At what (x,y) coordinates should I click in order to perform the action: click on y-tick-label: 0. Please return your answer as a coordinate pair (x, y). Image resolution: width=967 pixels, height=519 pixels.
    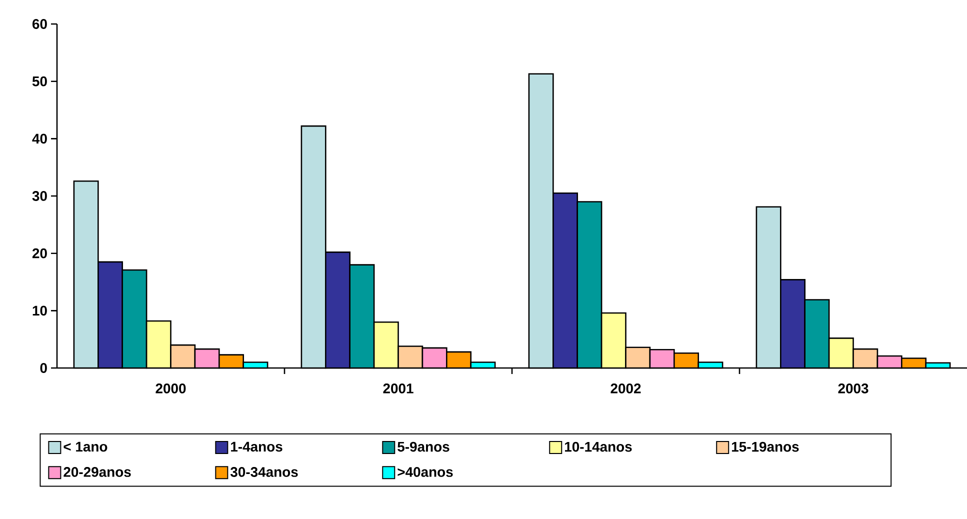
    Looking at the image, I should click on (43, 368).